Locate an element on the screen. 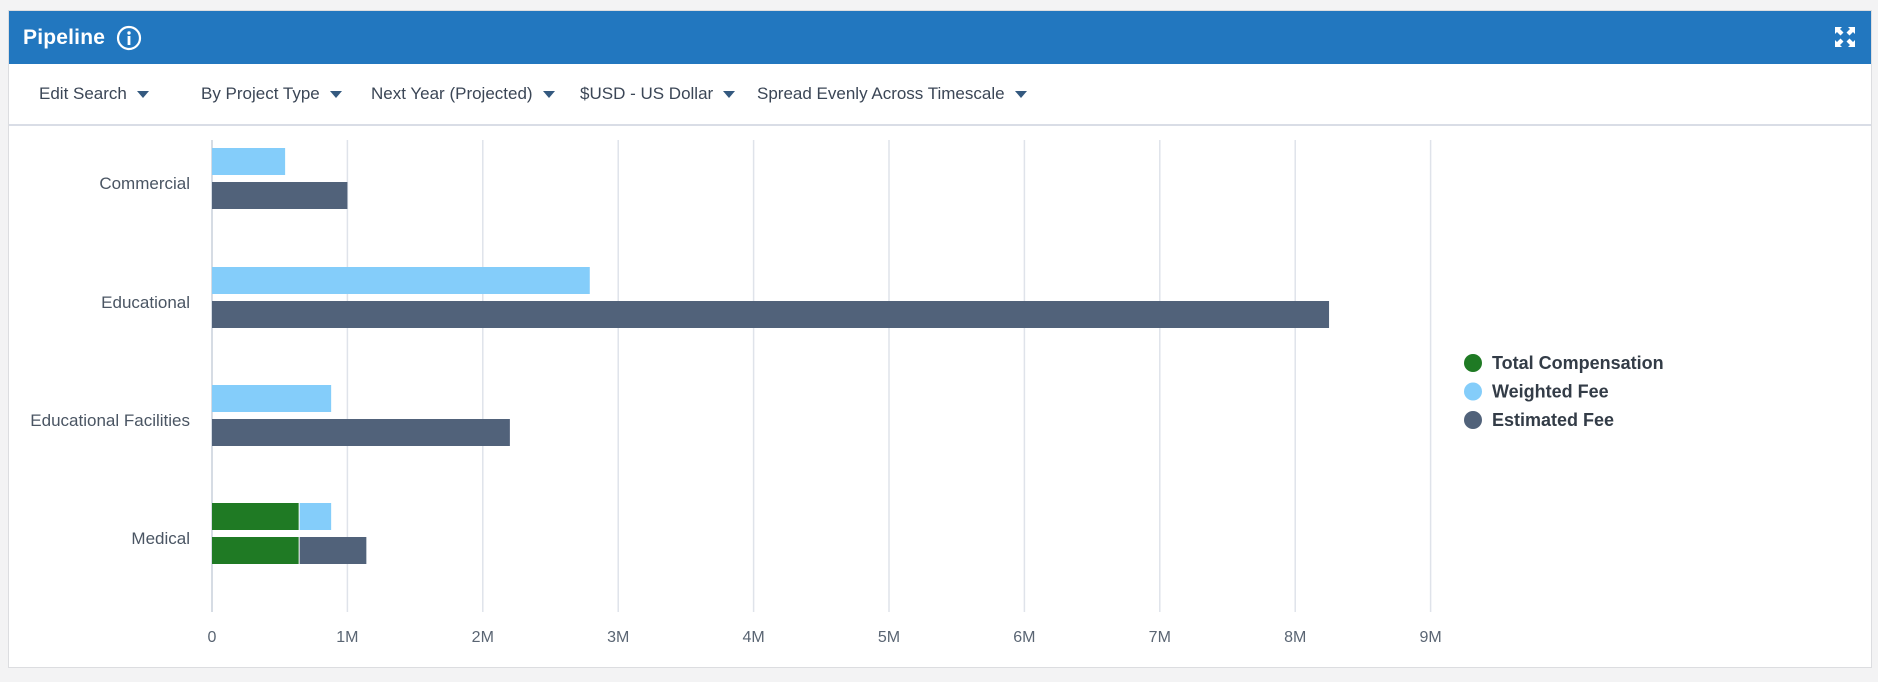 The width and height of the screenshot is (1878, 682). spread-label: Spread Evenly Across Timescale is located at coordinates (881, 93).